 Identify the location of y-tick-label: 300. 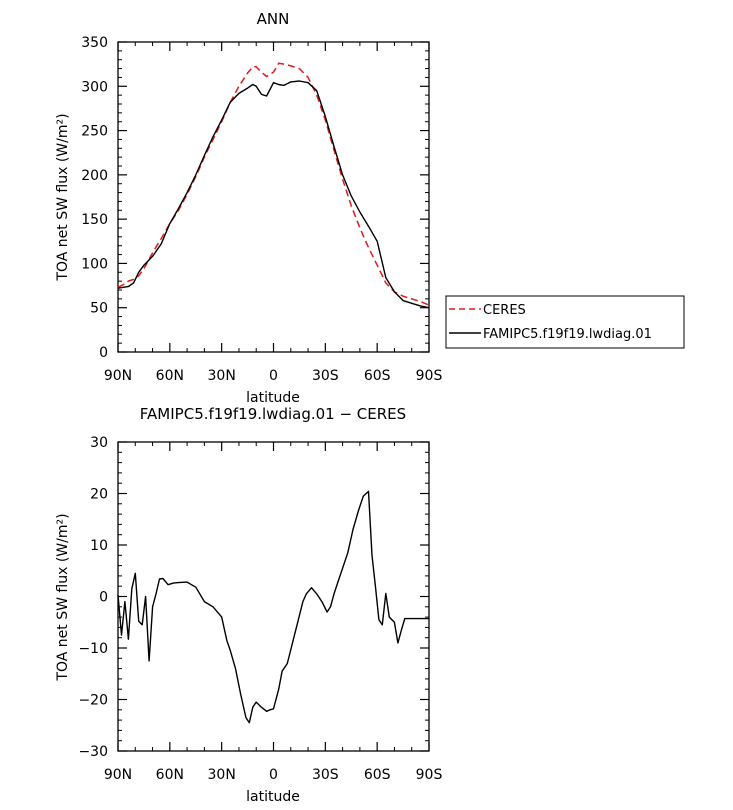
(94, 87).